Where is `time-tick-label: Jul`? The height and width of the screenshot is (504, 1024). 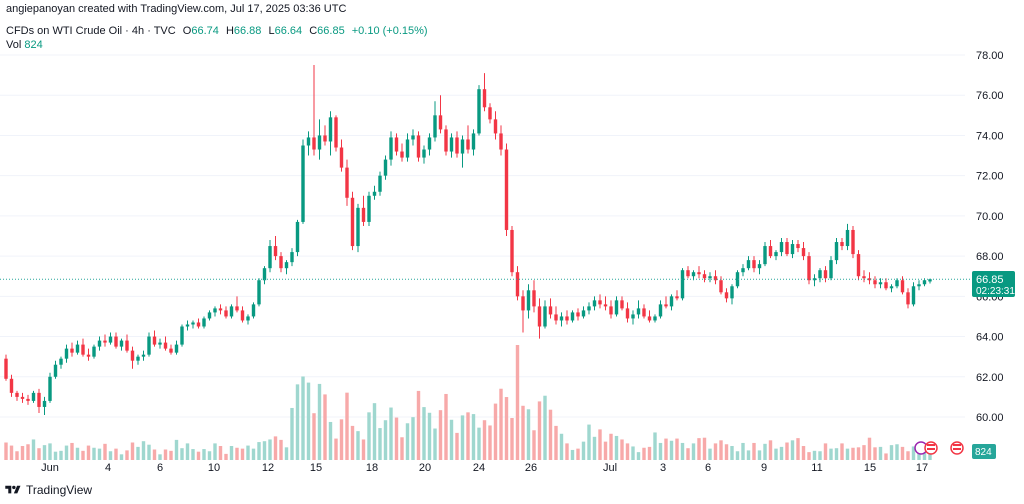 time-tick-label: Jul is located at coordinates (610, 468).